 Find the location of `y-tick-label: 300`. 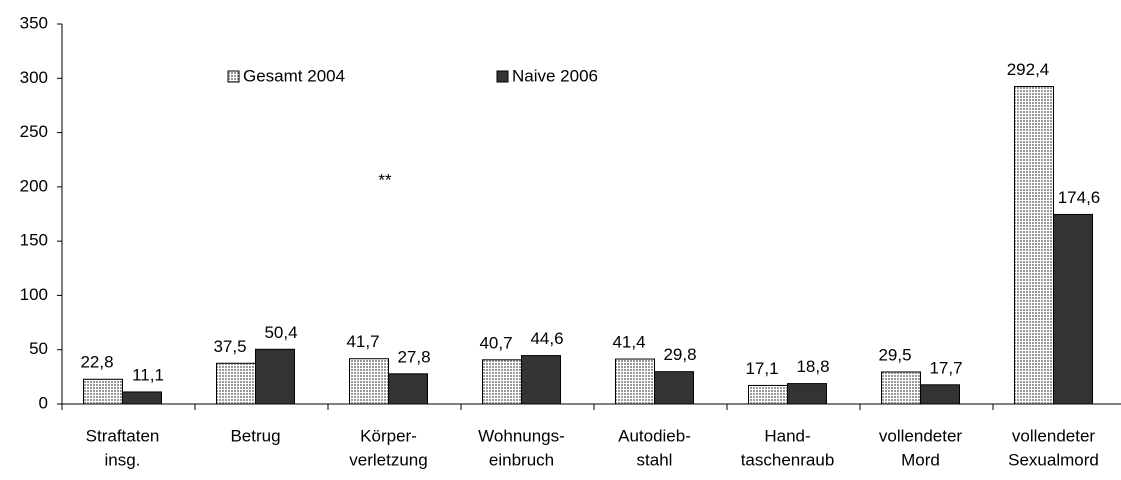

y-tick-label: 300 is located at coordinates (34, 77).